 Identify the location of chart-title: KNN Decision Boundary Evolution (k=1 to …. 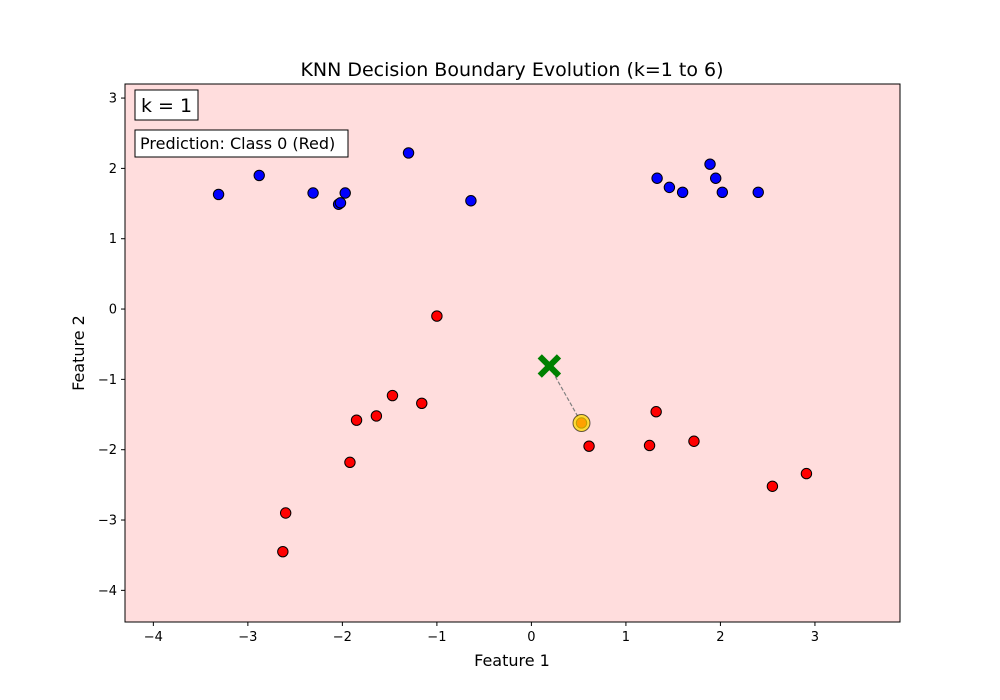
(511, 70).